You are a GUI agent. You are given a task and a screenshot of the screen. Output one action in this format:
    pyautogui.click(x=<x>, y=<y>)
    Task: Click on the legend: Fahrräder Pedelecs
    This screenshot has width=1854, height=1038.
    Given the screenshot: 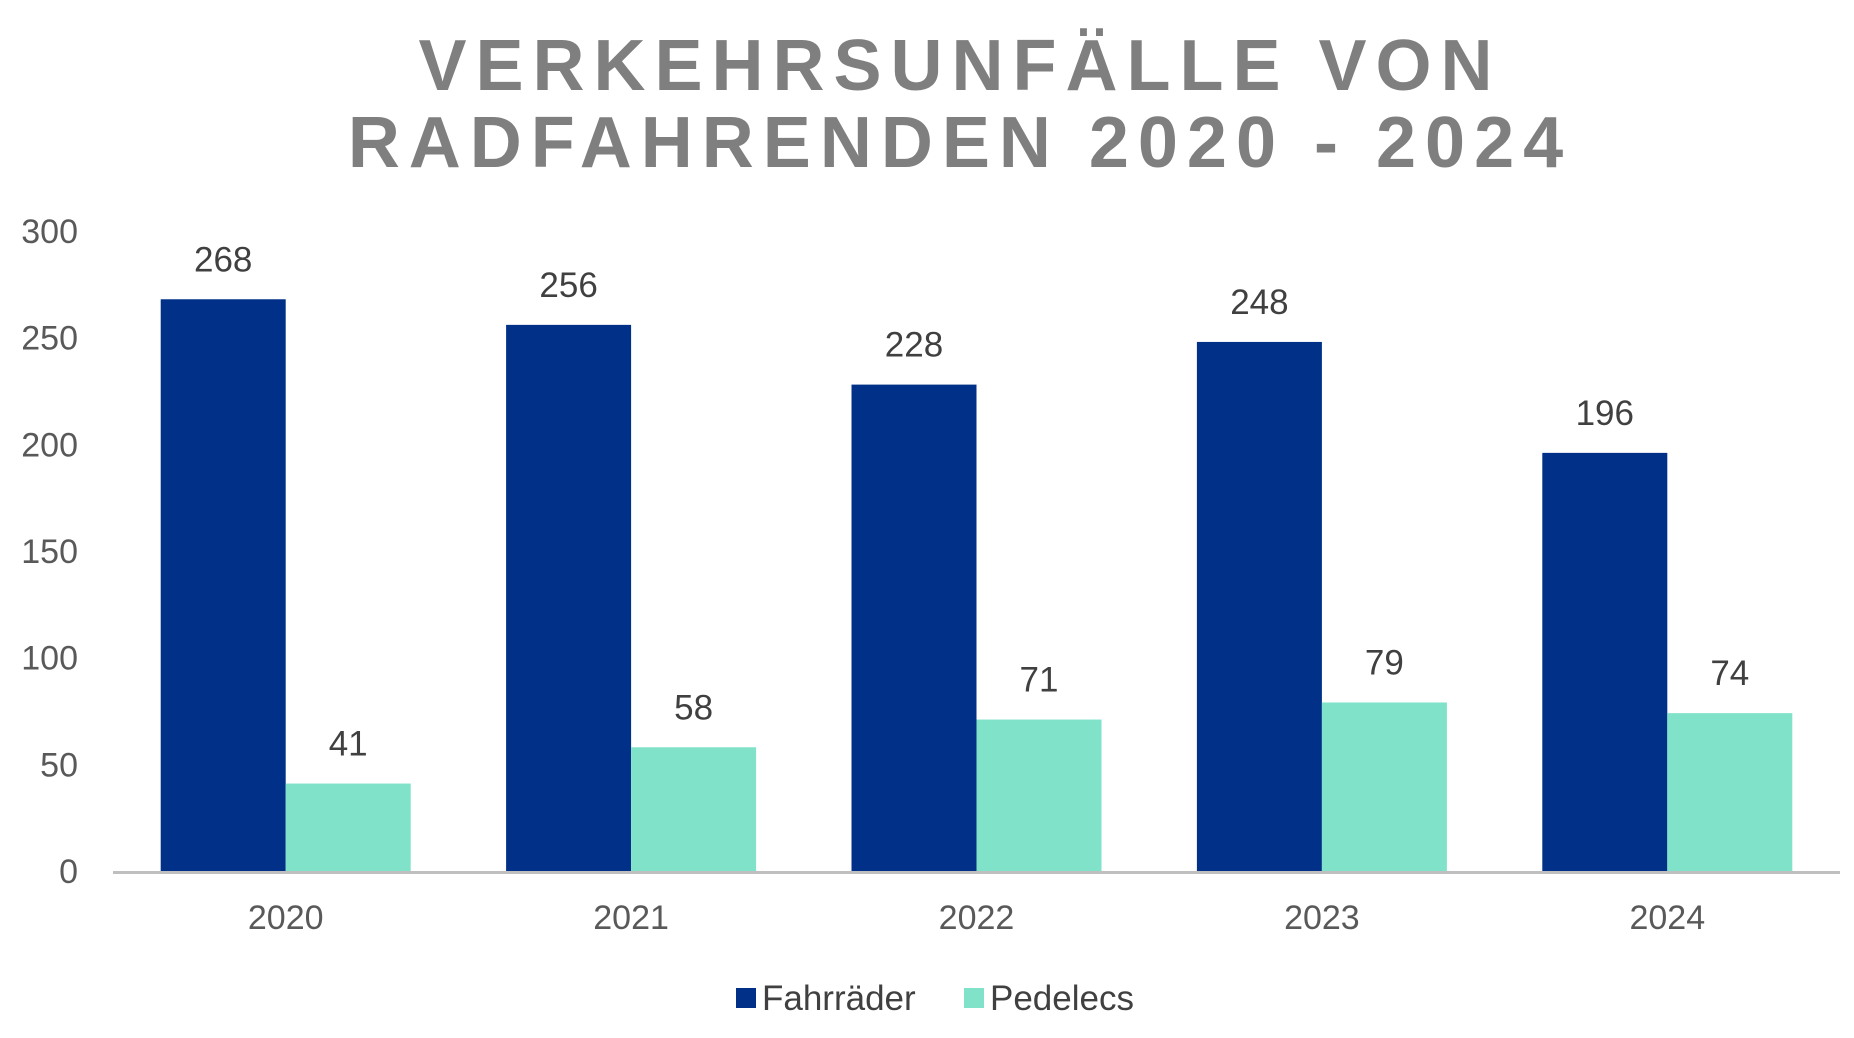 What is the action you would take?
    pyautogui.click(x=935, y=998)
    